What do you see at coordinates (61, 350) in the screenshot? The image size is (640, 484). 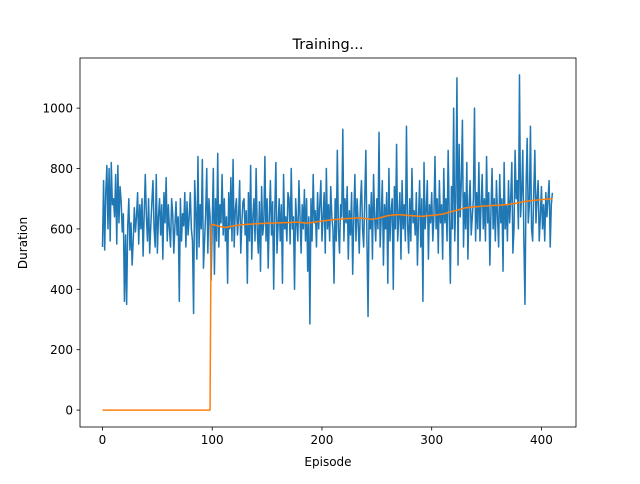 I see `y-tick-label: 200` at bounding box center [61, 350].